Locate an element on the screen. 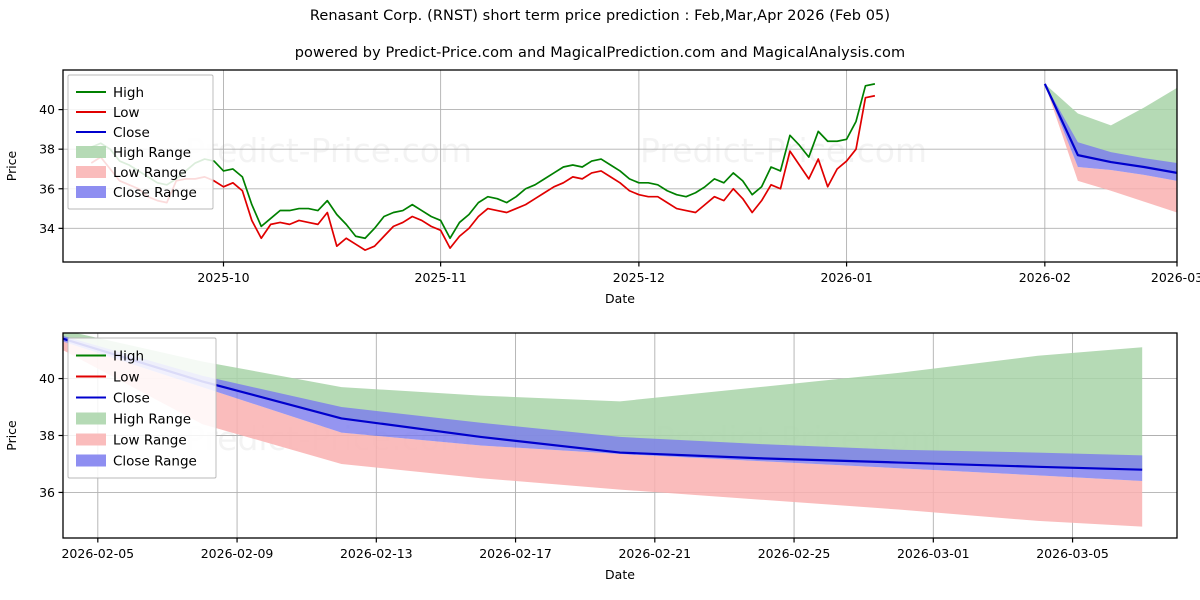 Image resolution: width=1200 pixels, height=600 pixels. close-range-band is located at coordinates (1110, 132).